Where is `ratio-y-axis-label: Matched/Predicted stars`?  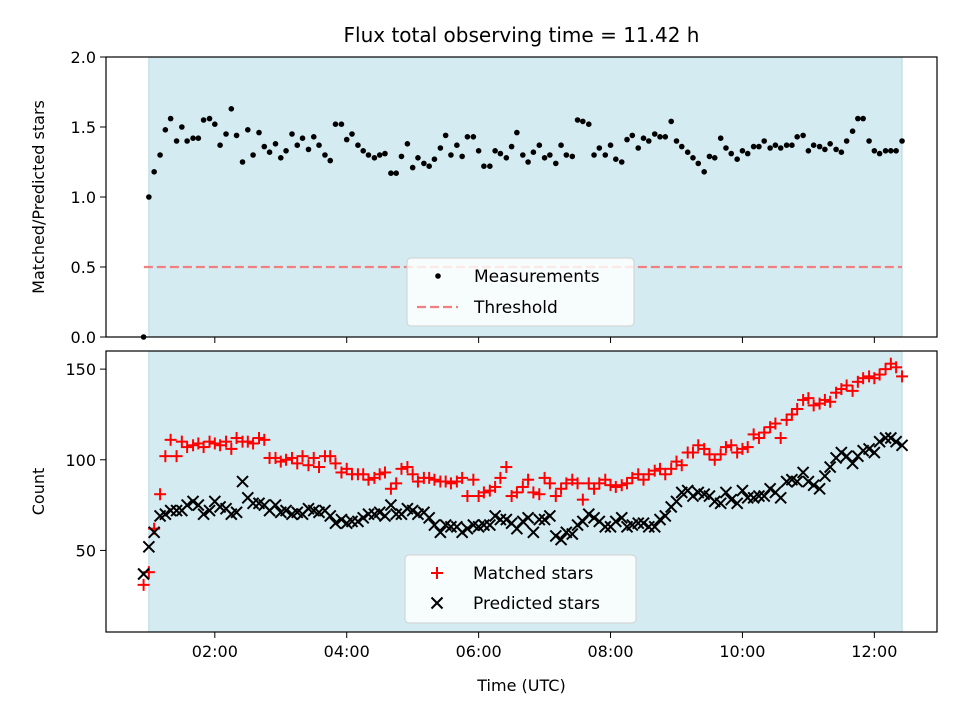 ratio-y-axis-label: Matched/Predicted stars is located at coordinates (38, 197).